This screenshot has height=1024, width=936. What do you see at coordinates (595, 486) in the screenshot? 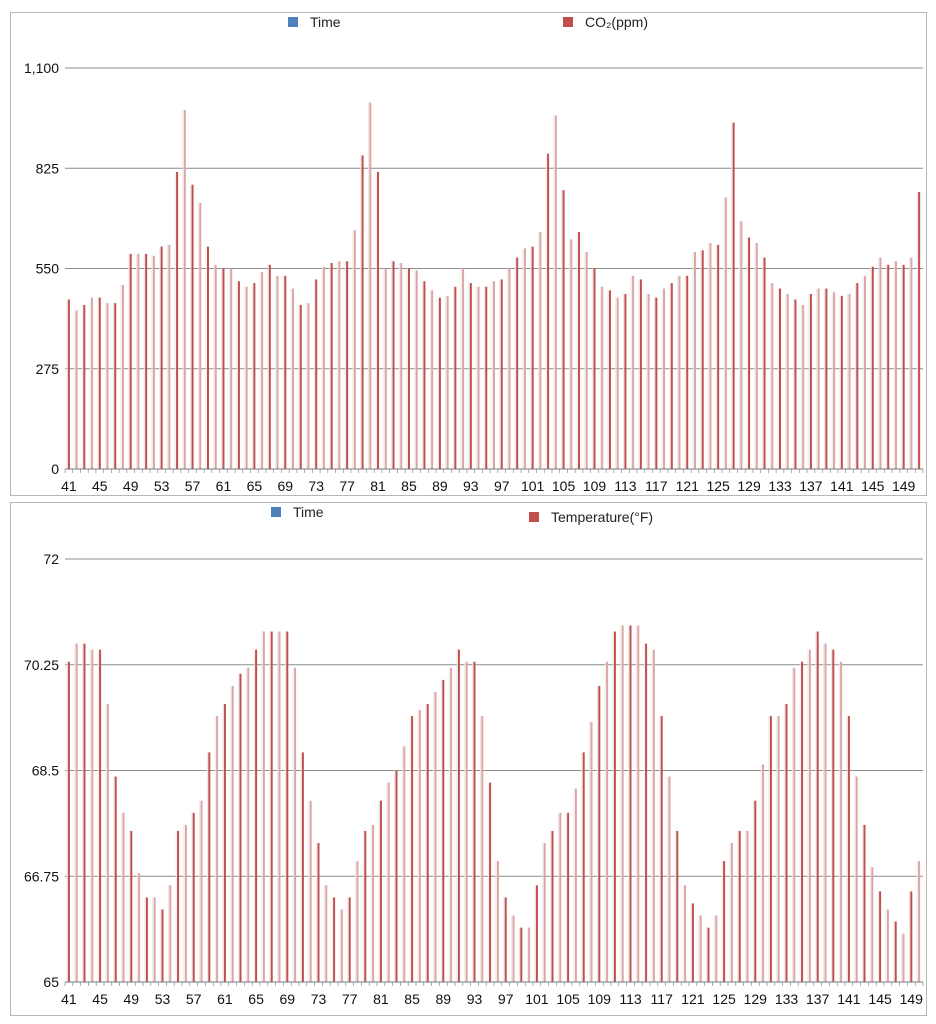
I see `x-tick-label-0-17: 109` at bounding box center [595, 486].